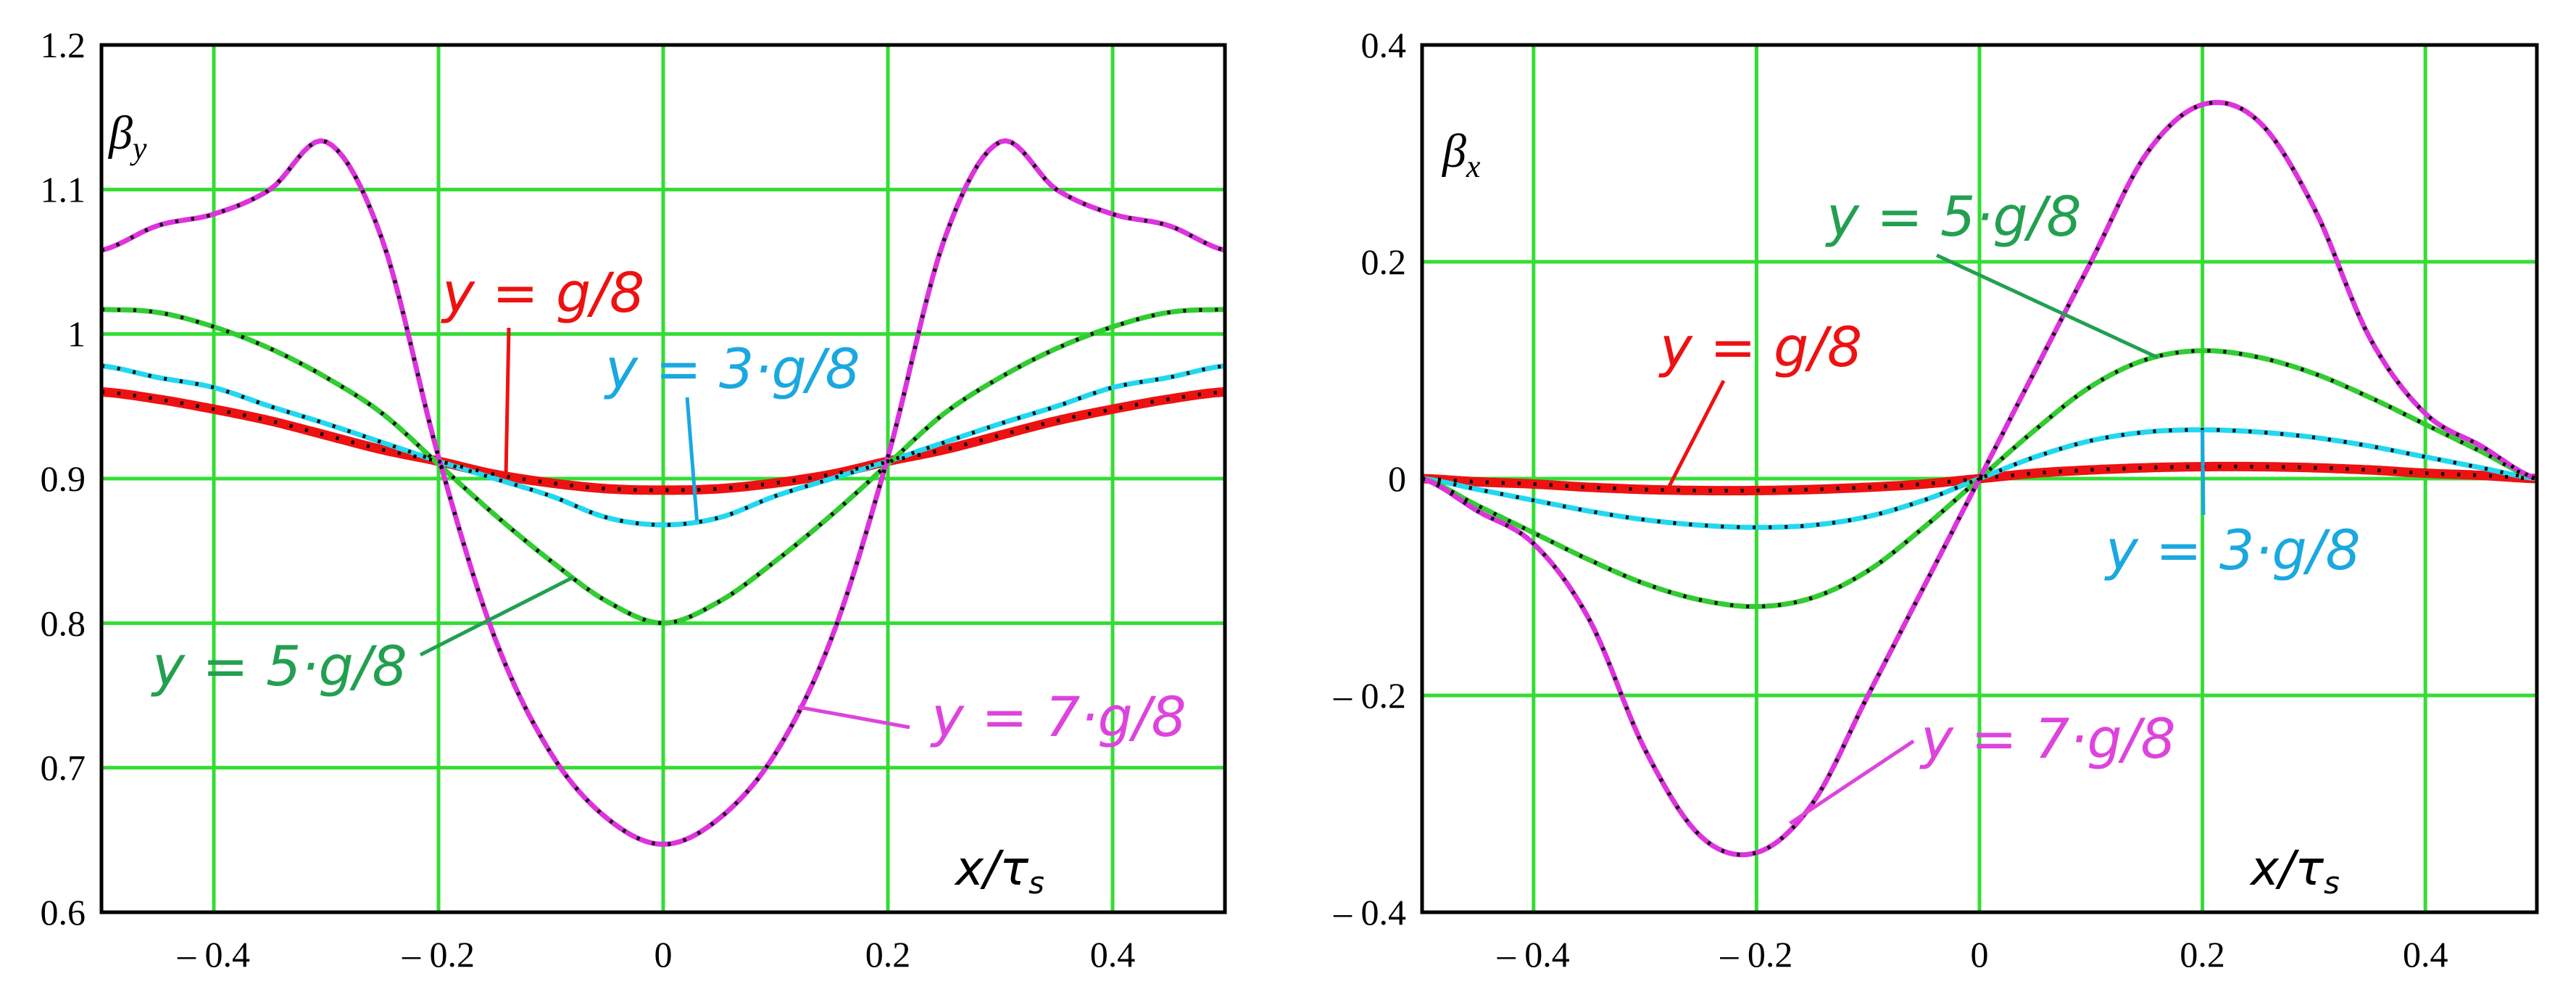 The image size is (2576, 1000). What do you see at coordinates (63, 45) in the screenshot?
I see `y-tick-label: 1.2` at bounding box center [63, 45].